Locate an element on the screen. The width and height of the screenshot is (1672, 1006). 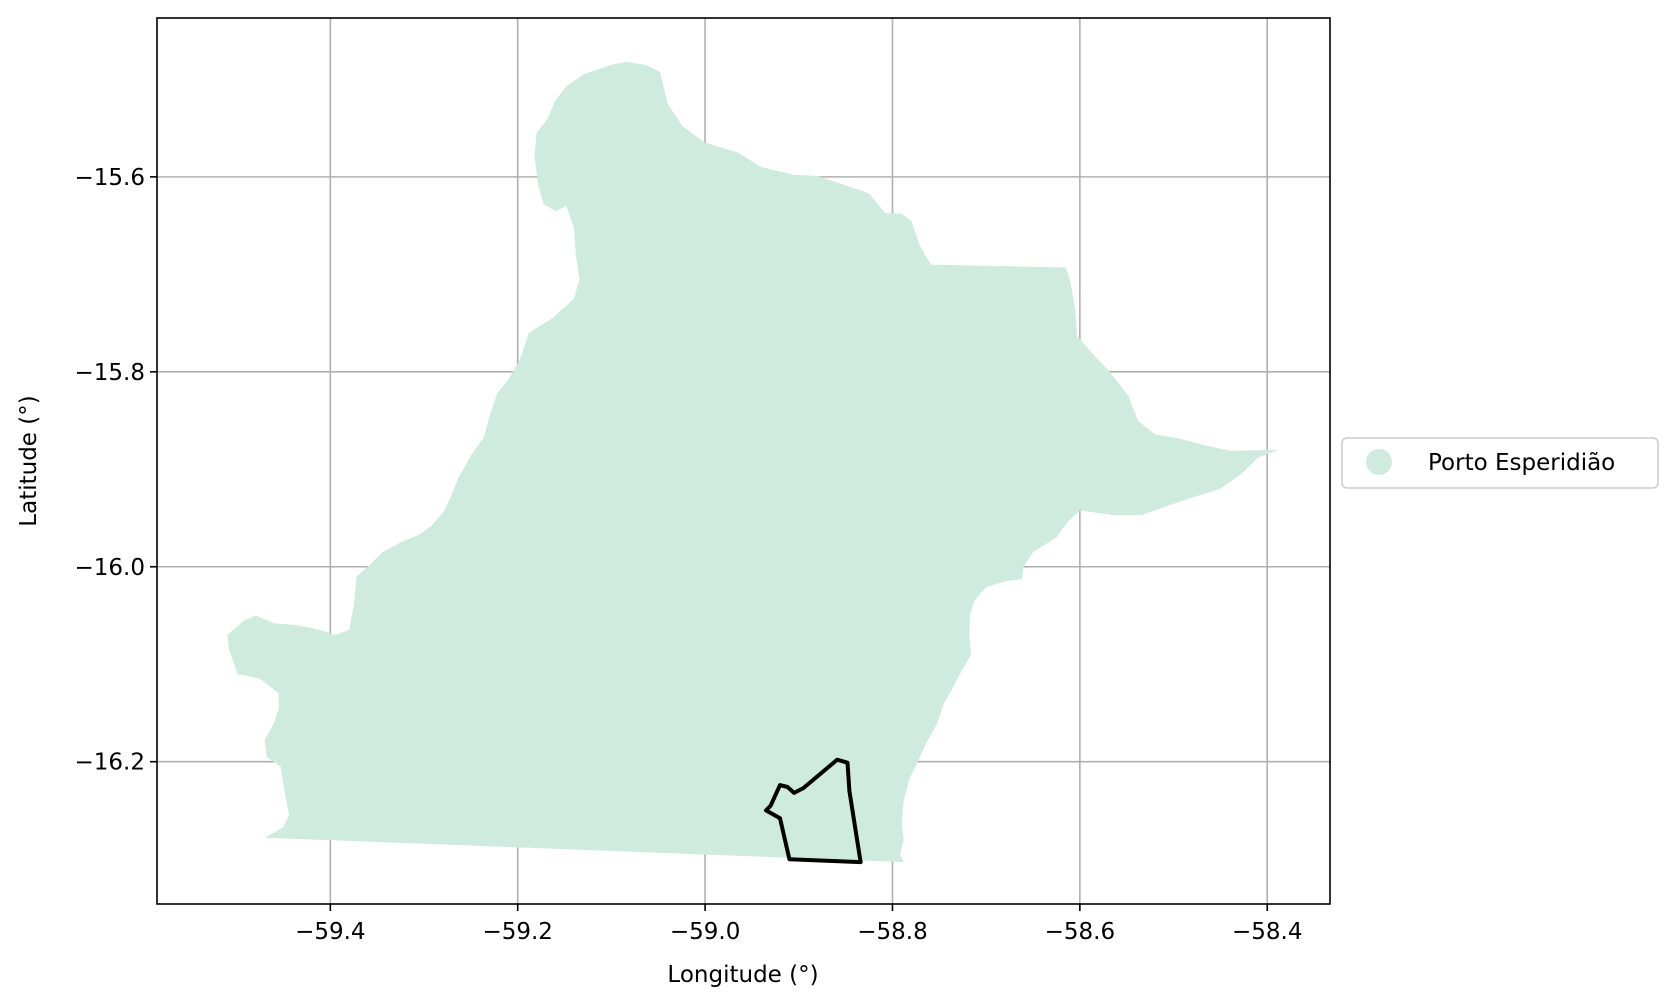
y-axis-label: Latitude (°) is located at coordinates (29, 460).